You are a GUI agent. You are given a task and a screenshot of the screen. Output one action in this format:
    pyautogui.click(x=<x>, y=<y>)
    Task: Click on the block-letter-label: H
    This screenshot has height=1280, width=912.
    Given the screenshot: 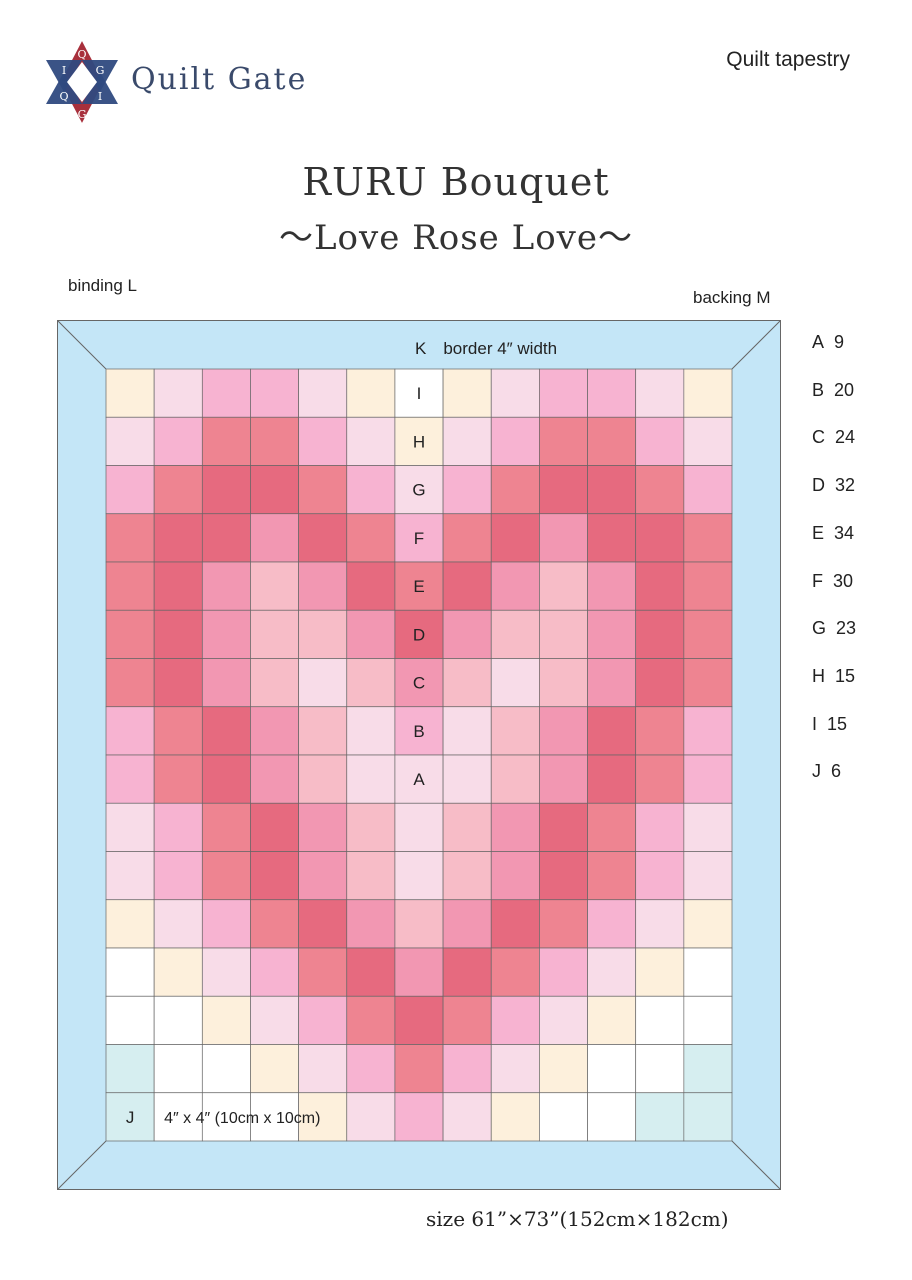 What is the action you would take?
    pyautogui.click(x=419, y=441)
    